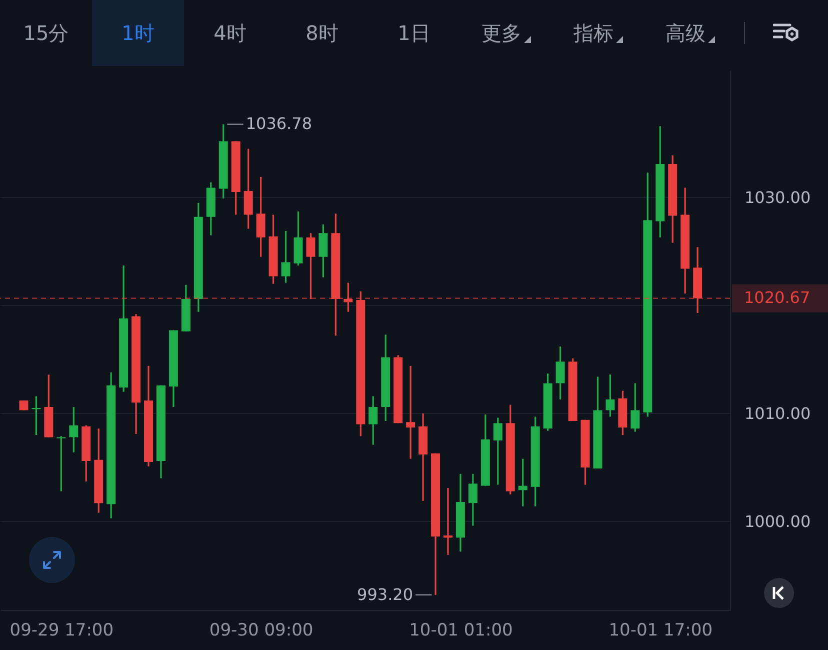  I want to click on ref-line-label: 1020.67, so click(777, 298).